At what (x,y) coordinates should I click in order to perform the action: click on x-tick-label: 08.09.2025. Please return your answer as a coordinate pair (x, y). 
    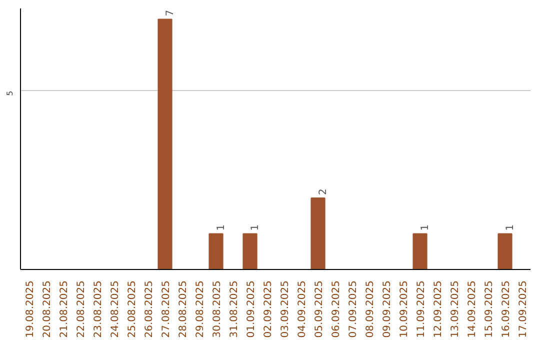
    Looking at the image, I should click on (370, 309).